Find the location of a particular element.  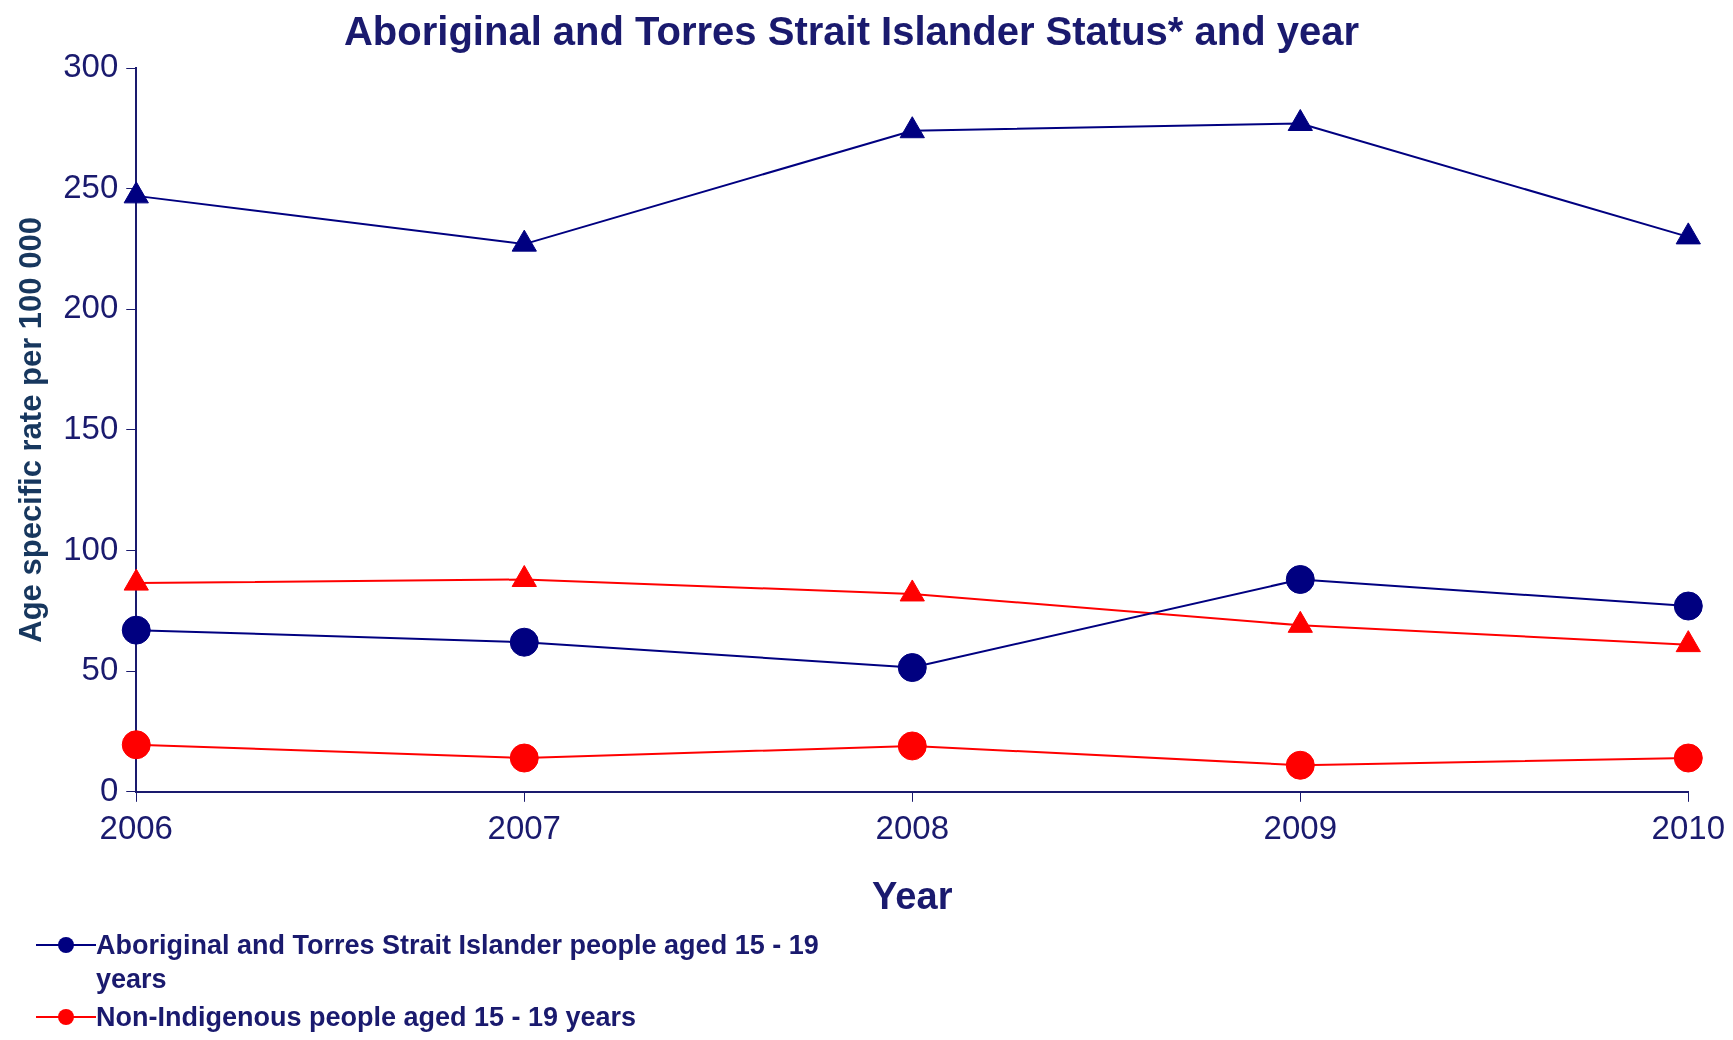

y-tick-label: 150 is located at coordinates (91, 427).